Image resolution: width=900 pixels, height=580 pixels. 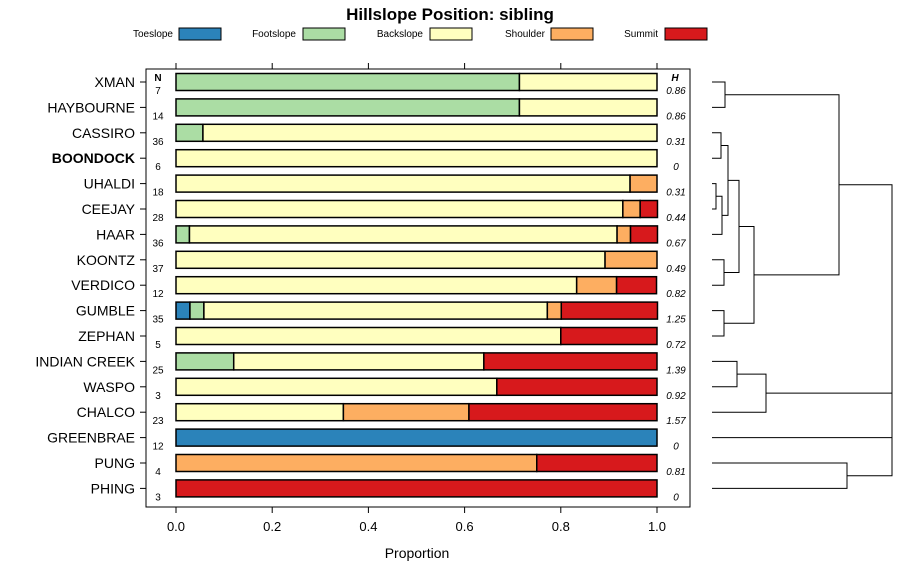 What do you see at coordinates (676, 116) in the screenshot?
I see `h-value-haybourne: 0.86` at bounding box center [676, 116].